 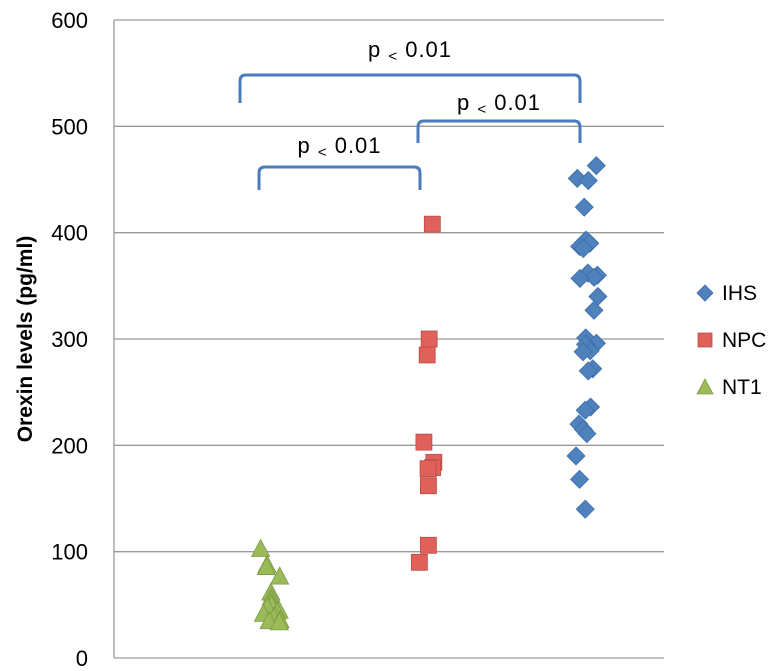 I want to click on y-tick-label: 0, so click(x=82, y=658).